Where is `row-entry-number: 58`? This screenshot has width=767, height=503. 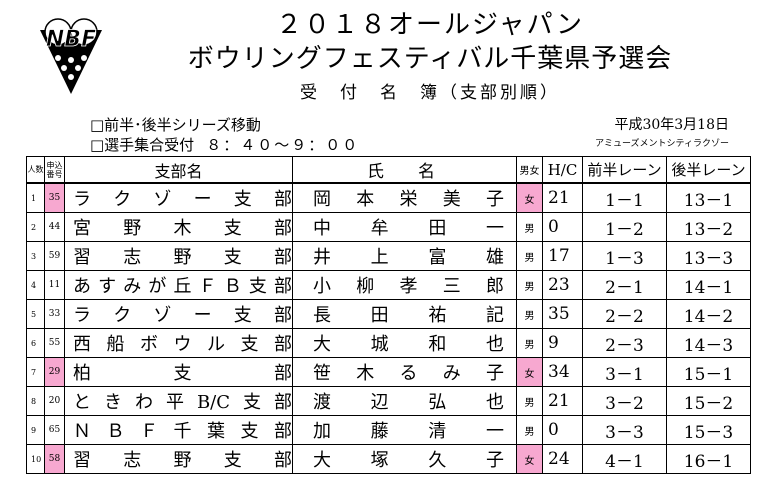
row-entry-number: 58 is located at coordinates (54, 459).